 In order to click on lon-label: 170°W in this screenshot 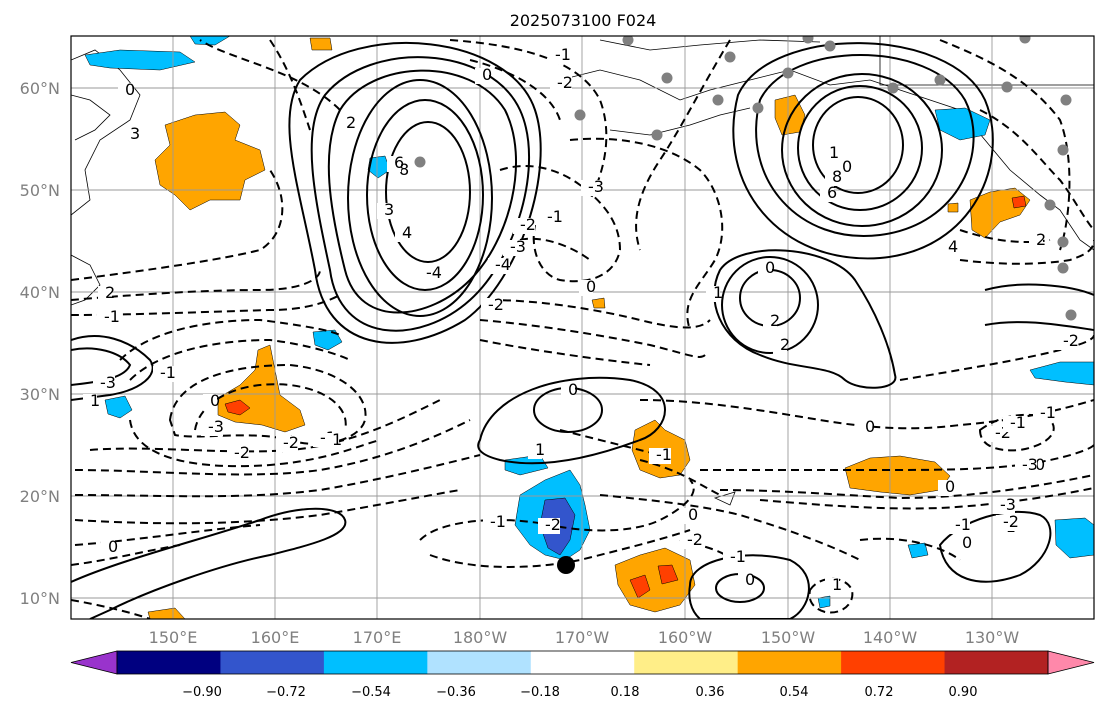, I will do `click(582, 637)`.